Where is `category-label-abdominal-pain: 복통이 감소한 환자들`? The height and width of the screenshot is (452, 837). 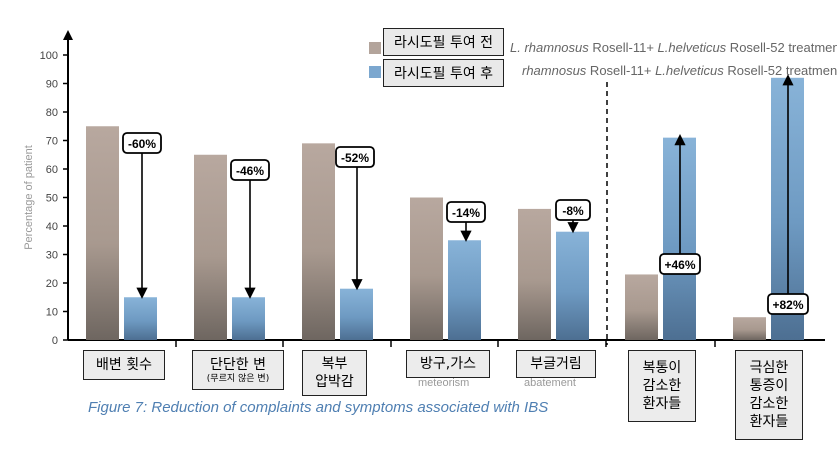
category-label-abdominal-pain: 복통이 감소한 환자들 is located at coordinates (662, 386).